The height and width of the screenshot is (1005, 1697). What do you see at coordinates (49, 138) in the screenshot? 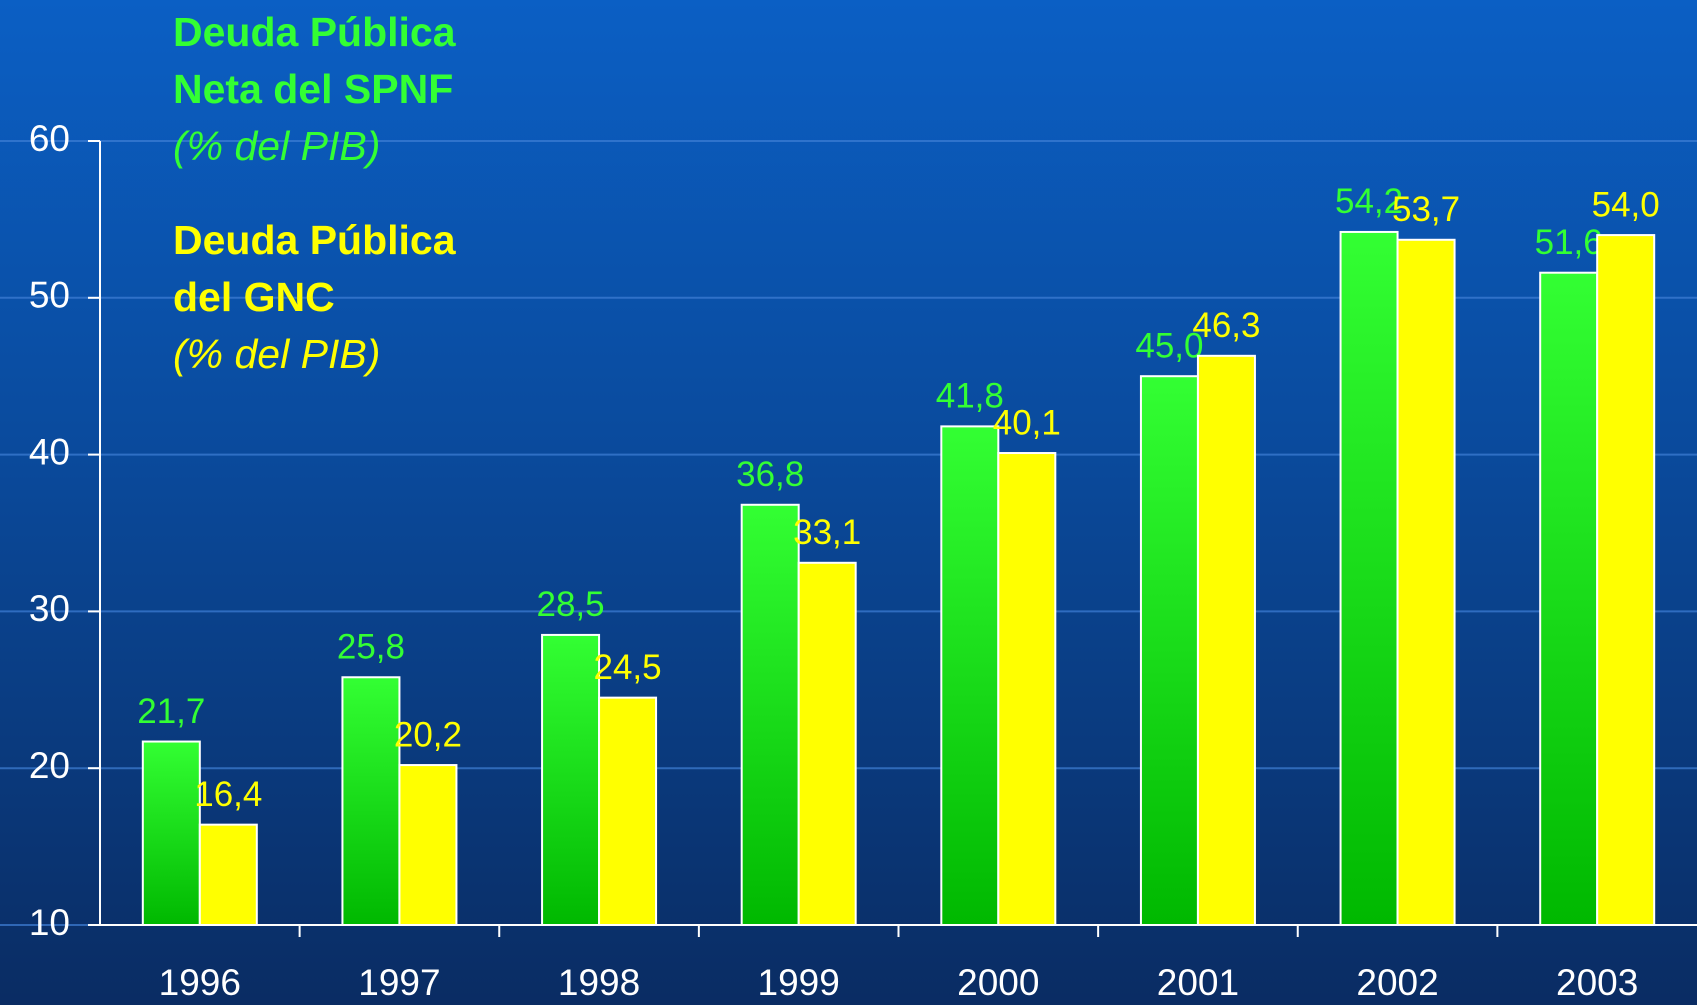
I see `y-tick-label: 60` at bounding box center [49, 138].